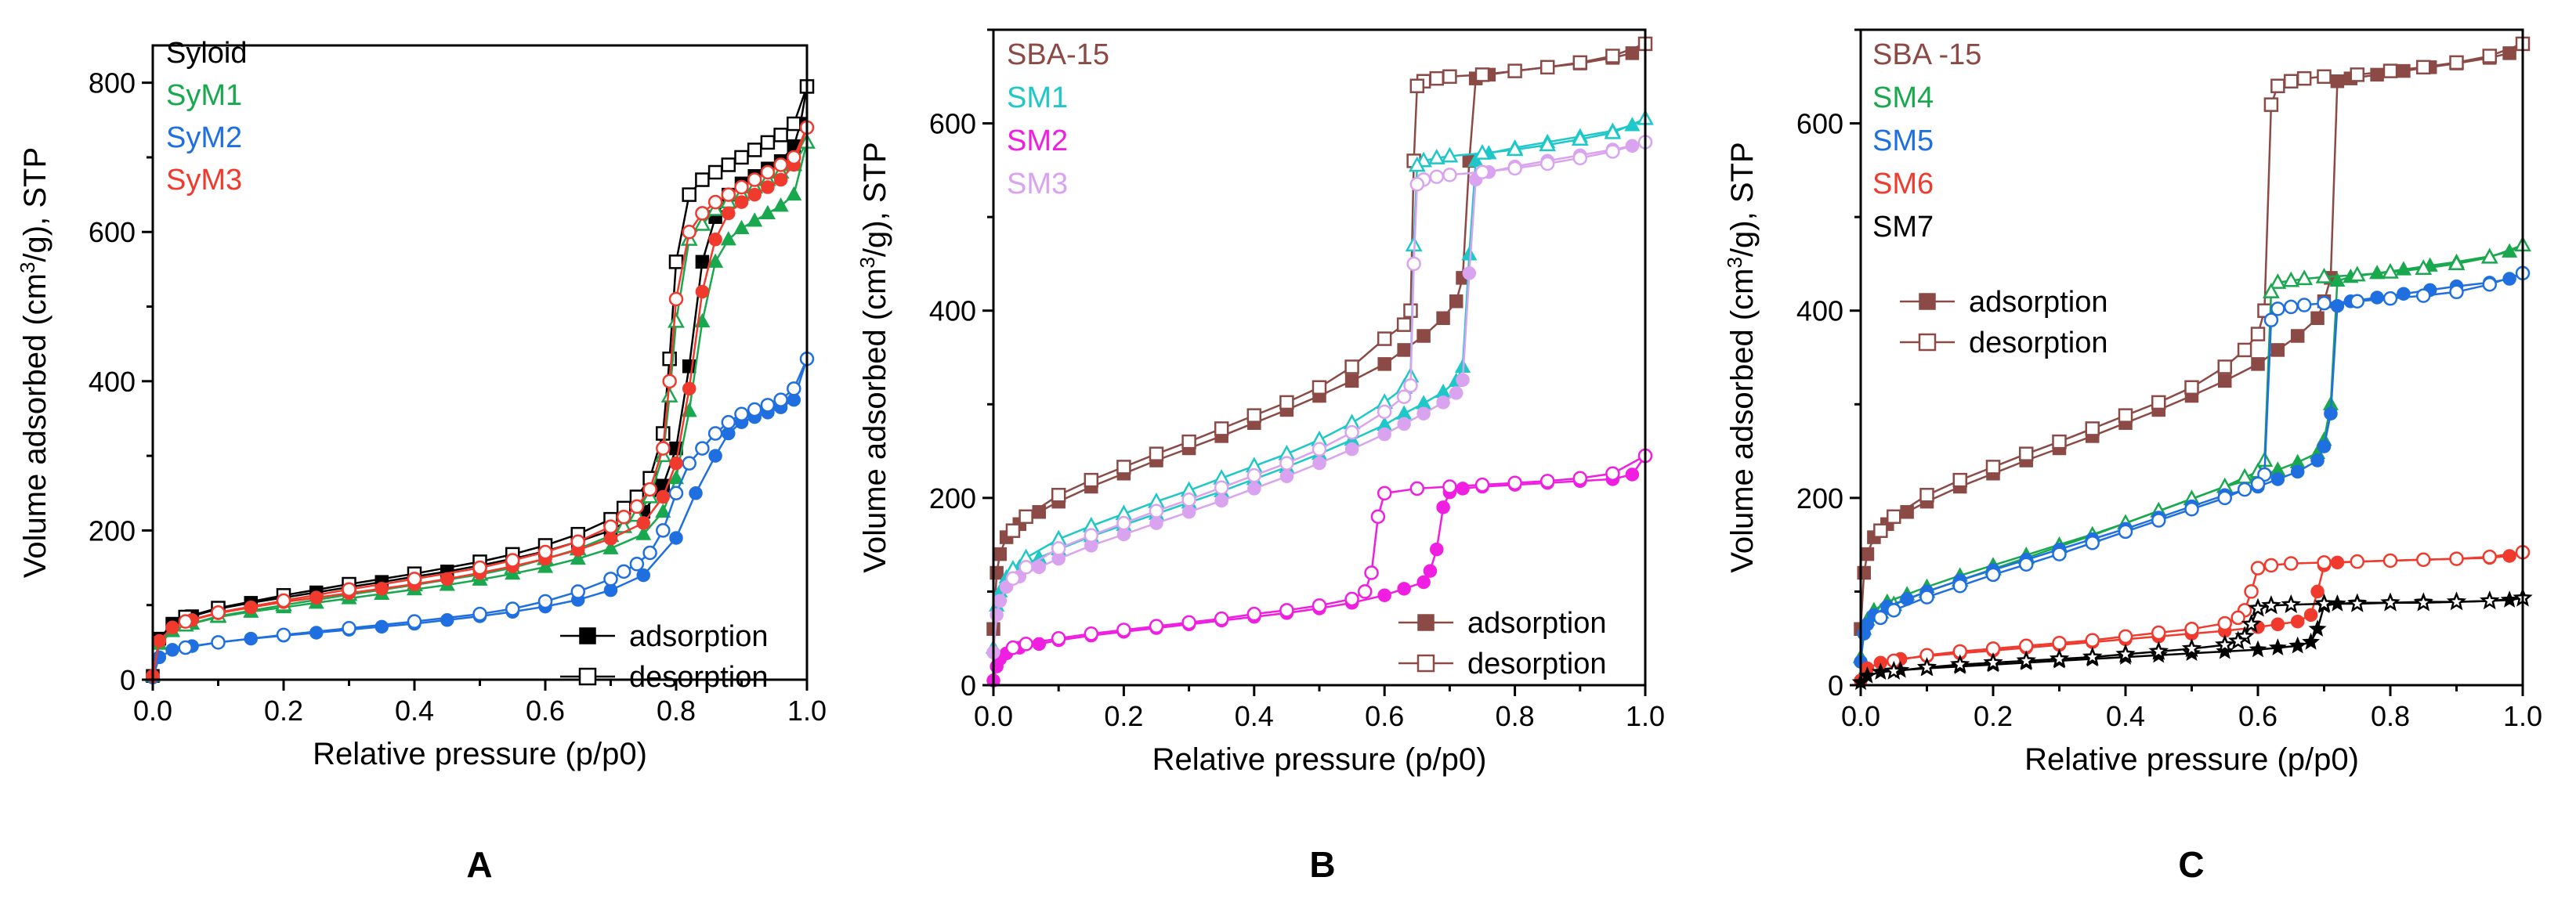 The height and width of the screenshot is (906, 2576). I want to click on open-square-marker, so click(587, 676).